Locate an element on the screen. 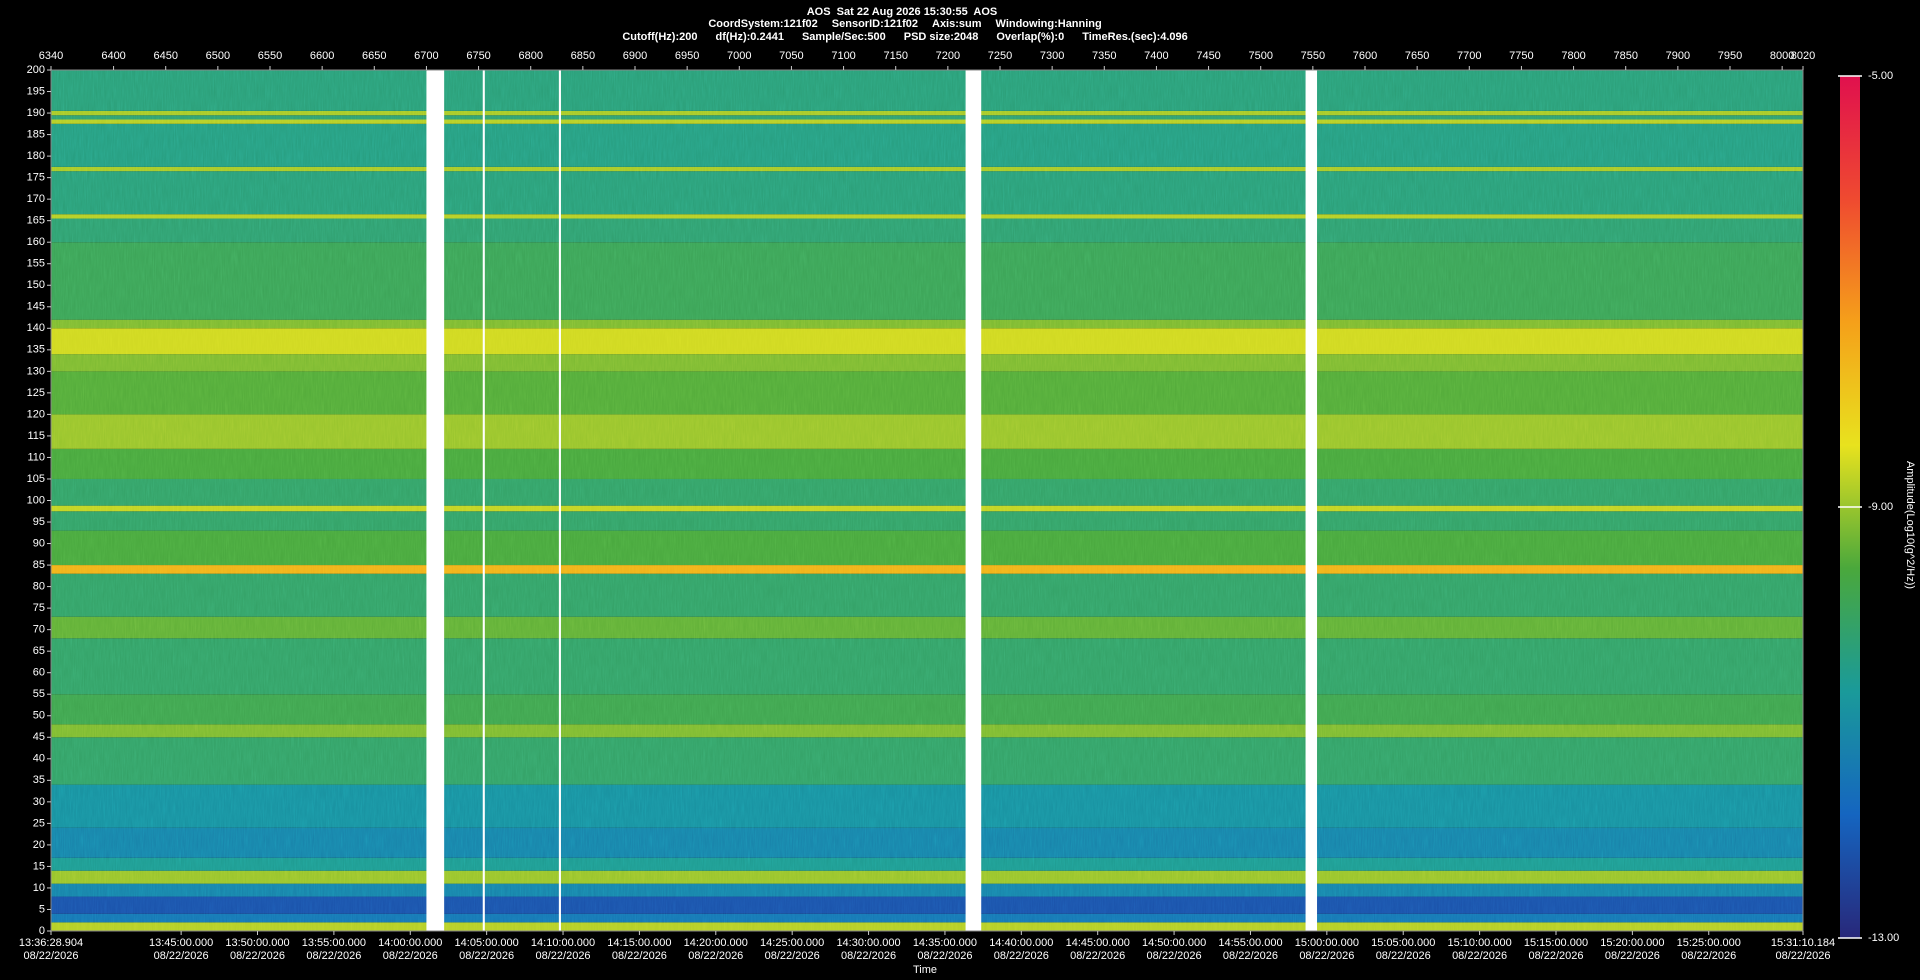  top-tick-label: 7100 is located at coordinates (843, 56).